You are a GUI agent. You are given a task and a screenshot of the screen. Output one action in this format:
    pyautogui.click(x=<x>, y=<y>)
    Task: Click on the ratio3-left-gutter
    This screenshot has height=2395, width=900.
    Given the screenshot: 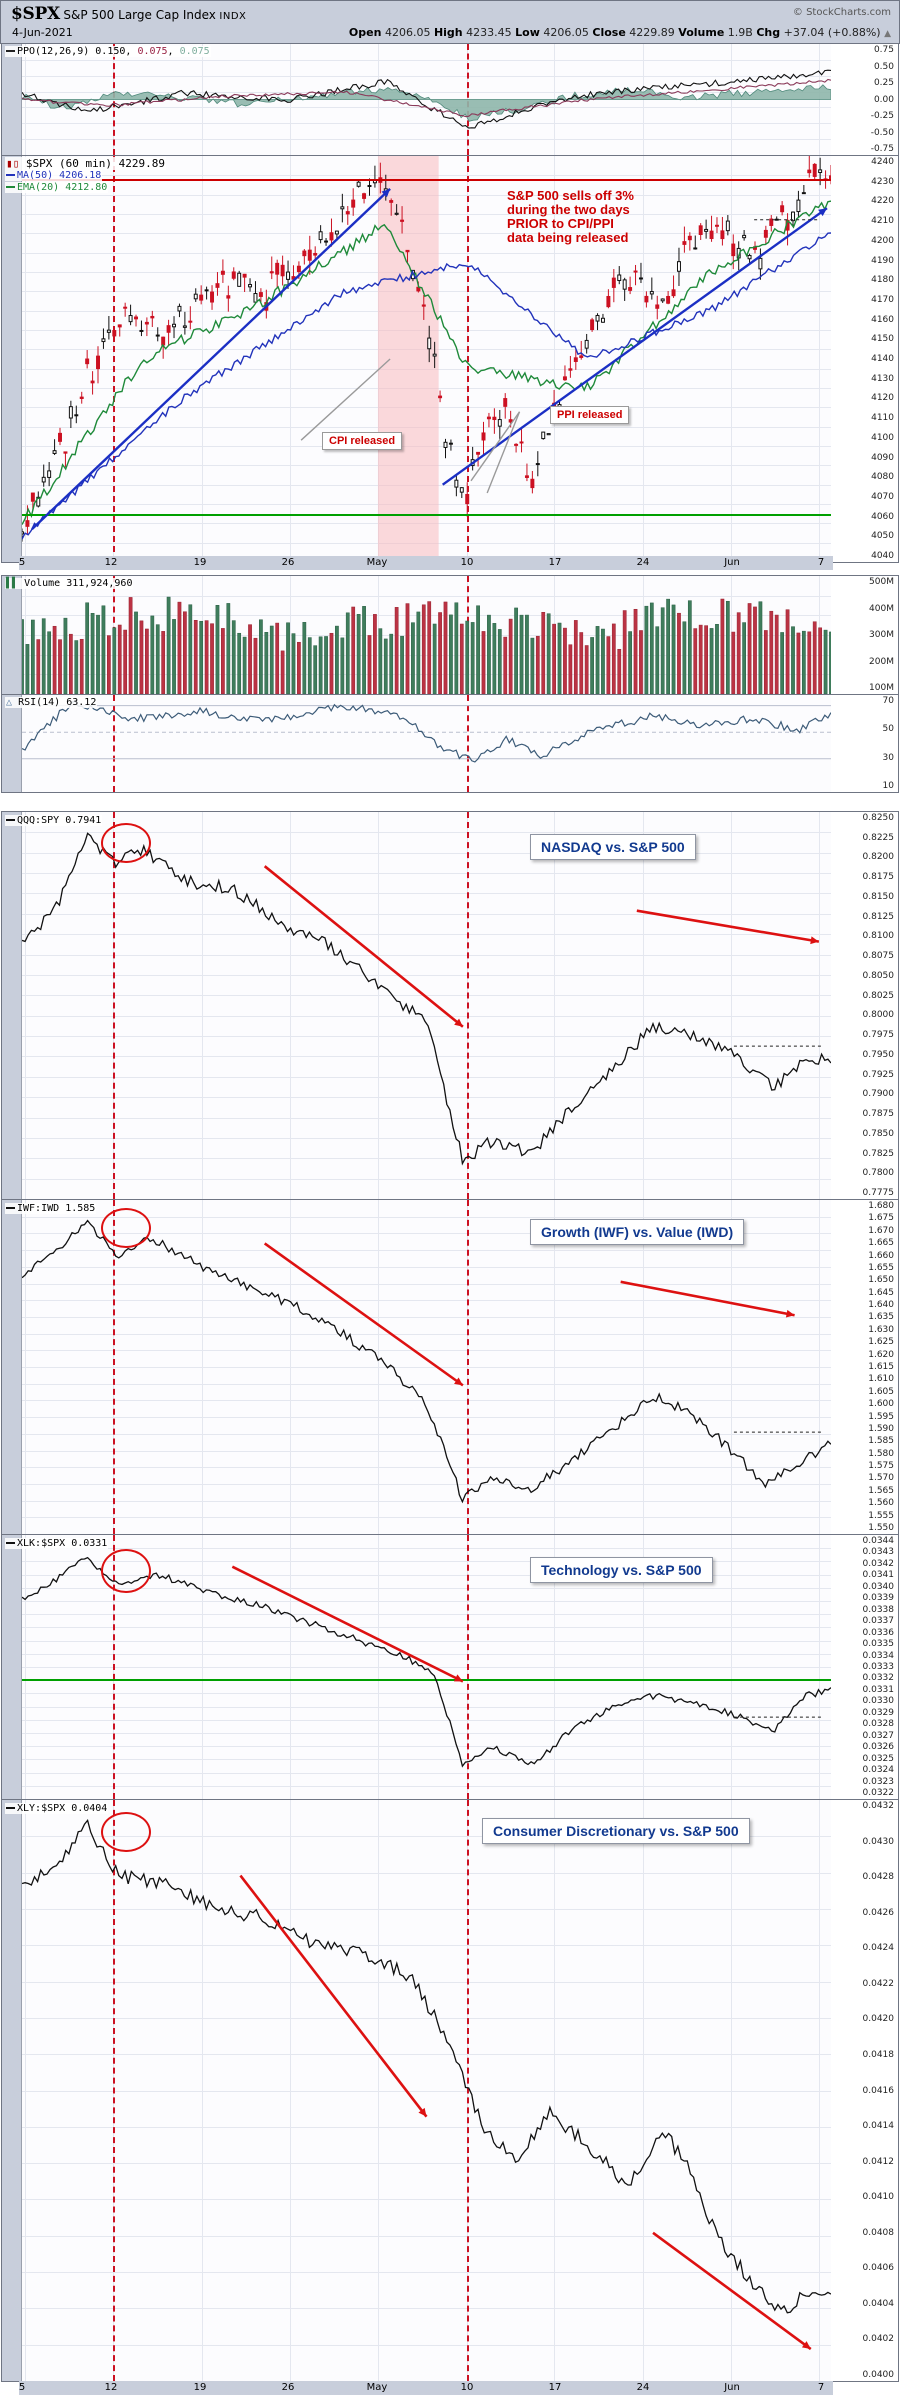 What is the action you would take?
    pyautogui.click(x=11, y=1667)
    